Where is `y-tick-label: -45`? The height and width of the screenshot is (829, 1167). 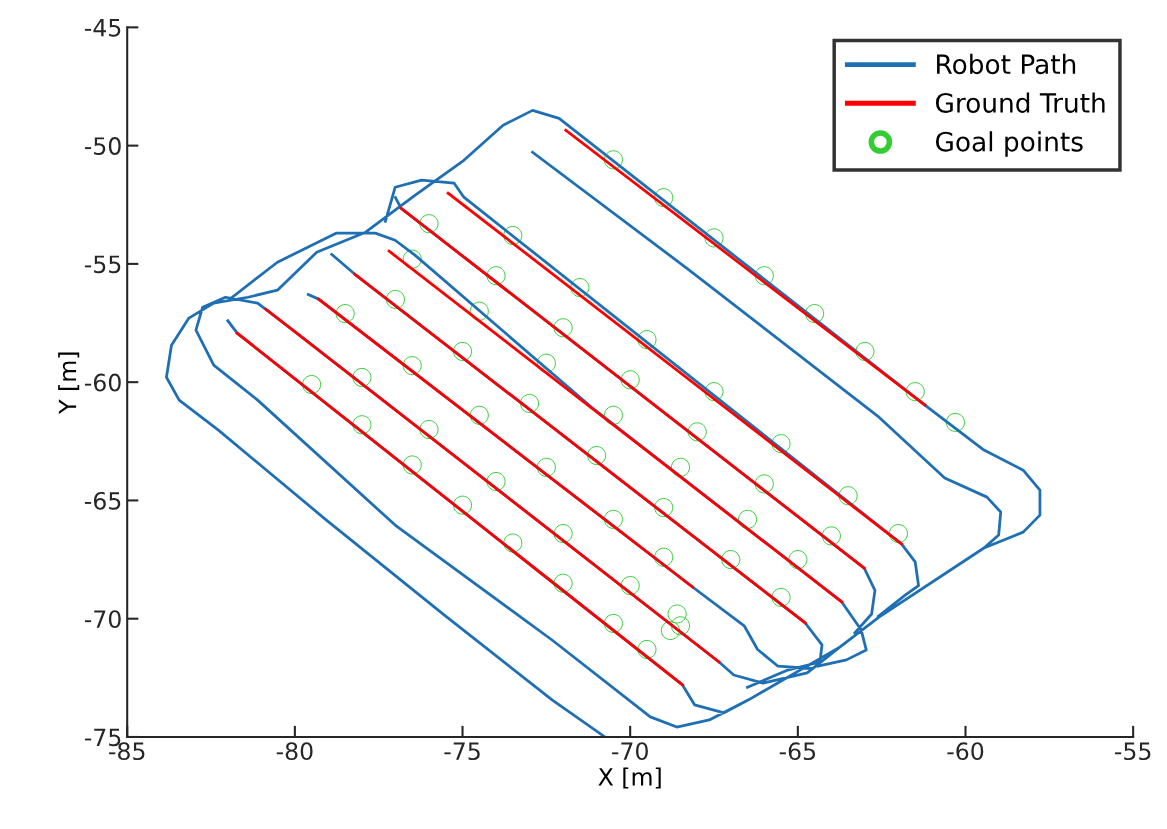 y-tick-label: -45 is located at coordinates (102, 28).